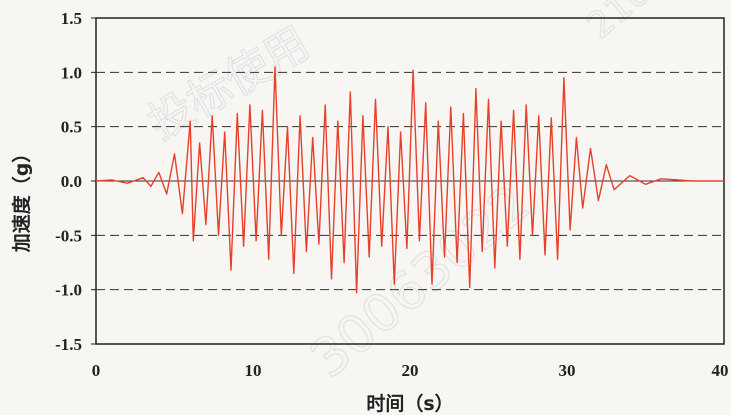 This screenshot has height=415, width=731. I want to click on svg-text: 投标使用, so click(229, 83).